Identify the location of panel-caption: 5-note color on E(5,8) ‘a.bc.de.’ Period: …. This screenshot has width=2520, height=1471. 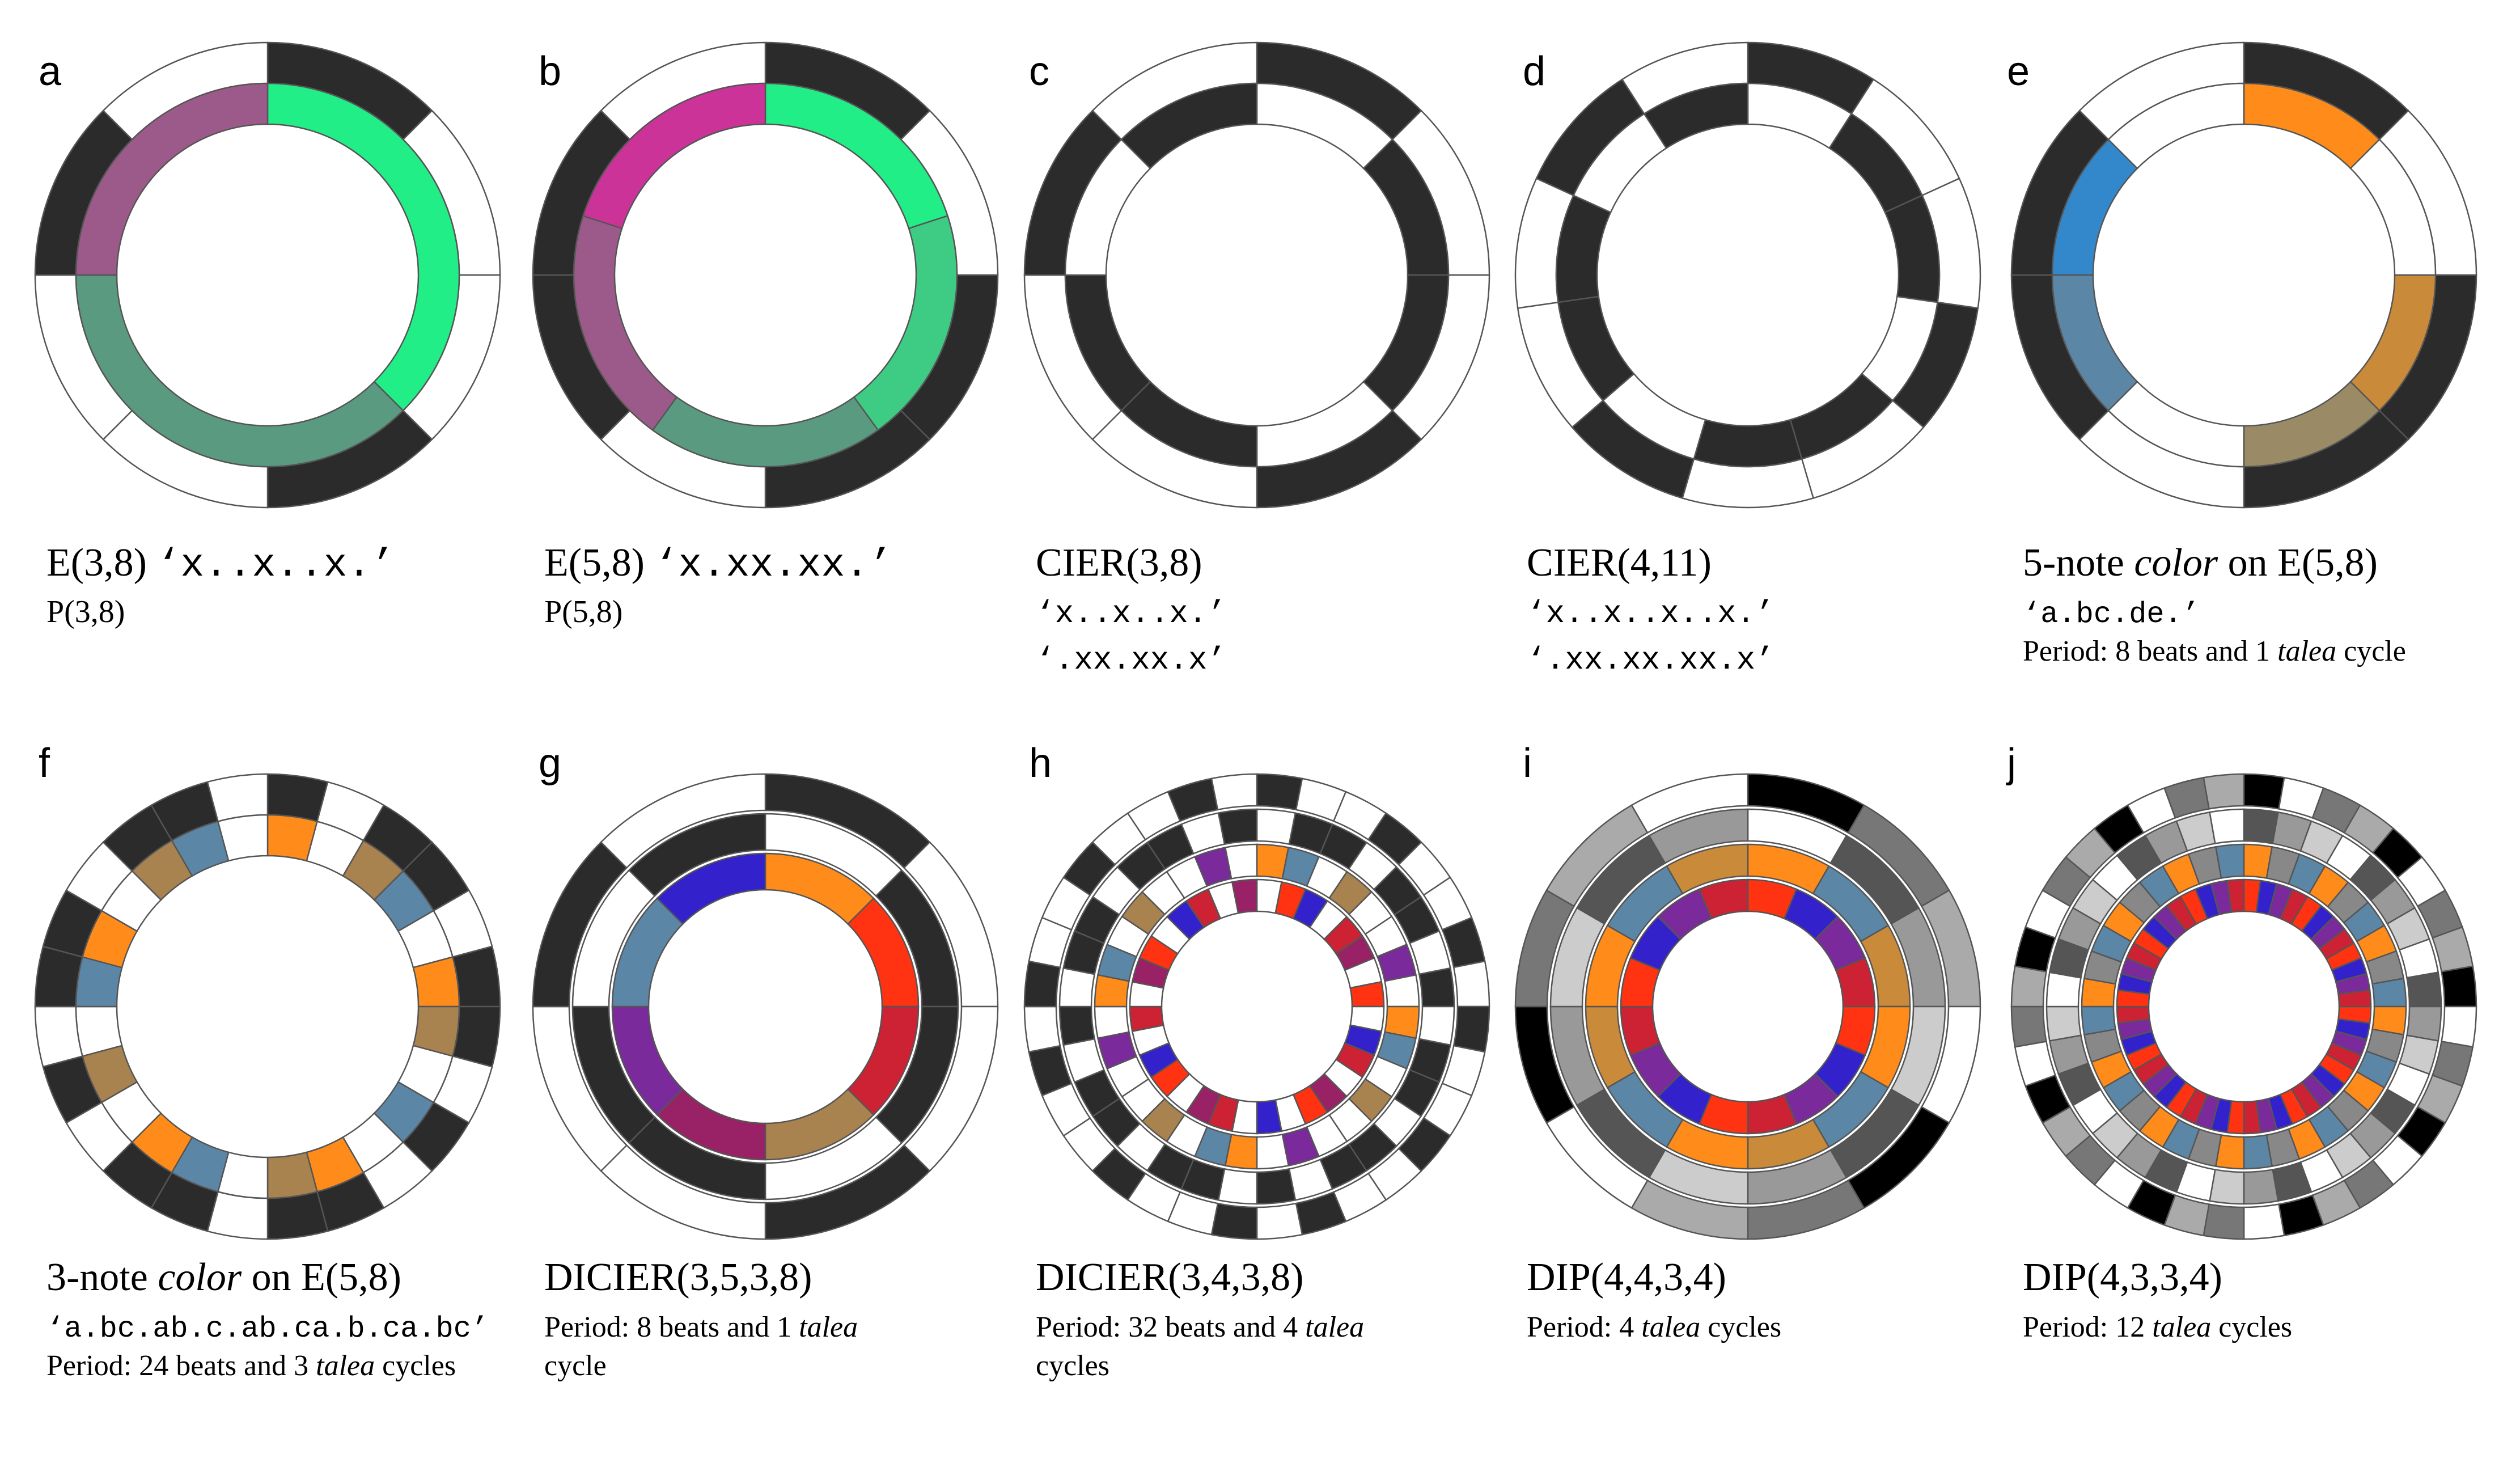
(2214, 604).